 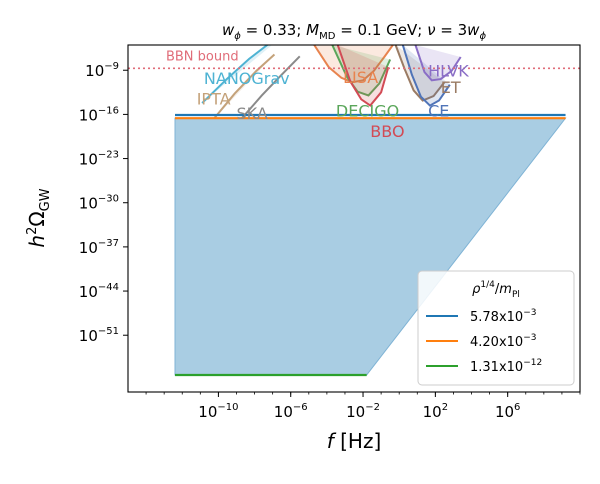 I want to click on y-tick-label: 10−37, so click(x=99, y=247).